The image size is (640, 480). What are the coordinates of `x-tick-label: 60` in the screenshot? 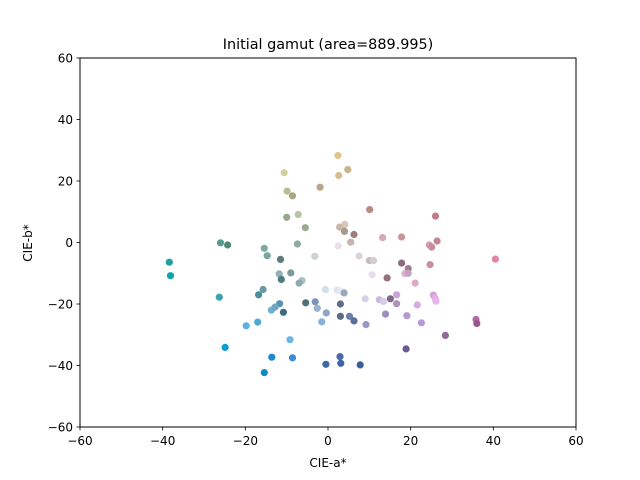 It's located at (575, 441).